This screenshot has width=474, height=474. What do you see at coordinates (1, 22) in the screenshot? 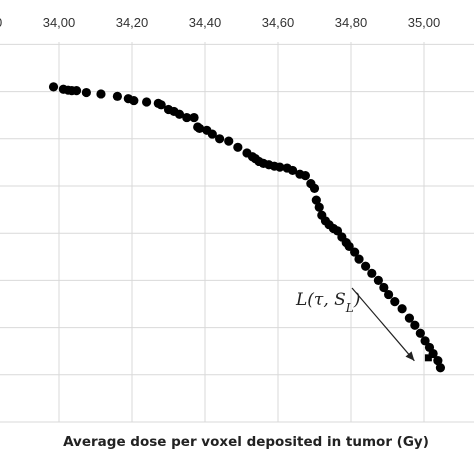
I see `x-tick-label: 33,80` at bounding box center [1, 22].